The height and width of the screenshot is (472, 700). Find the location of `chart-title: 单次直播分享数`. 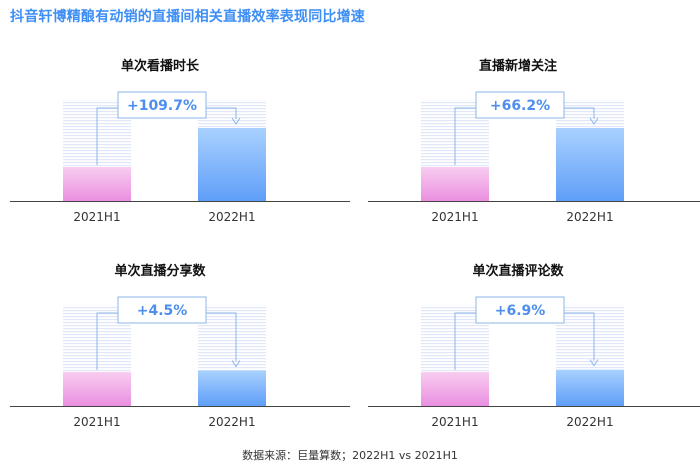

chart-title: 单次直播分享数 is located at coordinates (160, 271).